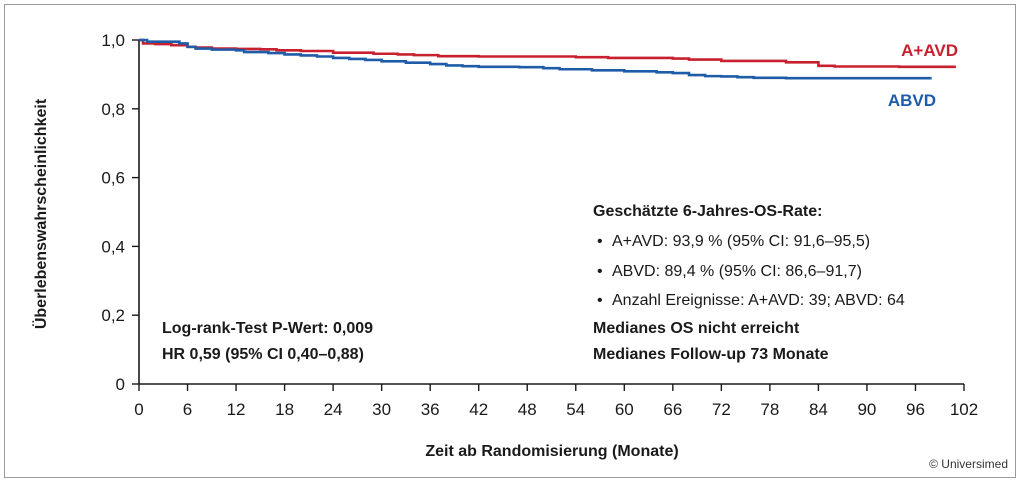 Image resolution: width=1024 pixels, height=486 pixels. I want to click on x-tick-label: 96, so click(915, 409).